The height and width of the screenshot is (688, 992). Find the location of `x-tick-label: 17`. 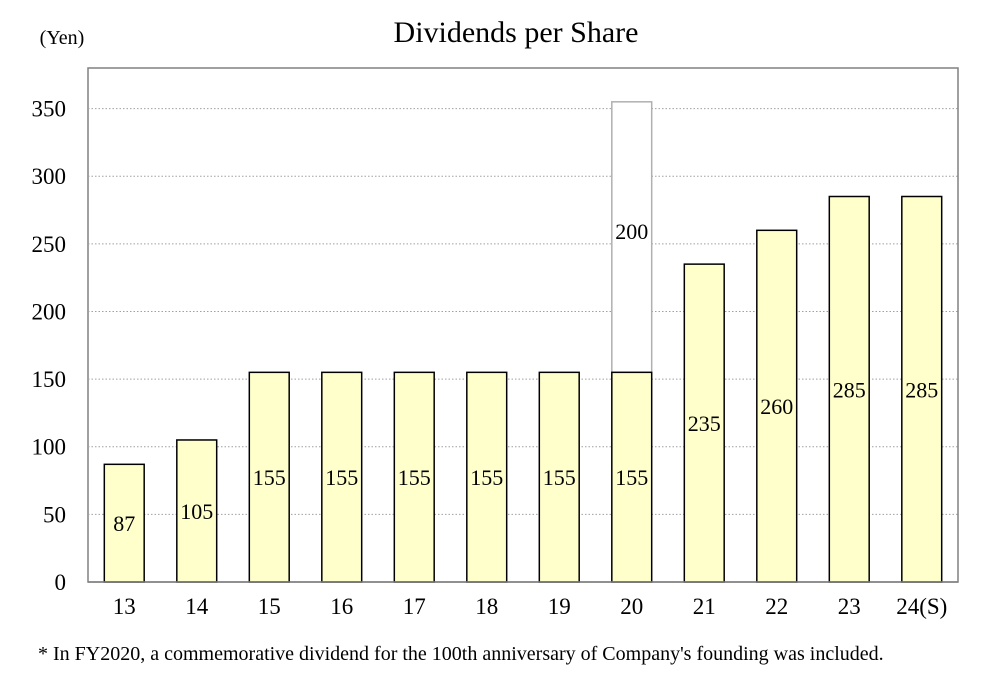

x-tick-label: 17 is located at coordinates (414, 606).